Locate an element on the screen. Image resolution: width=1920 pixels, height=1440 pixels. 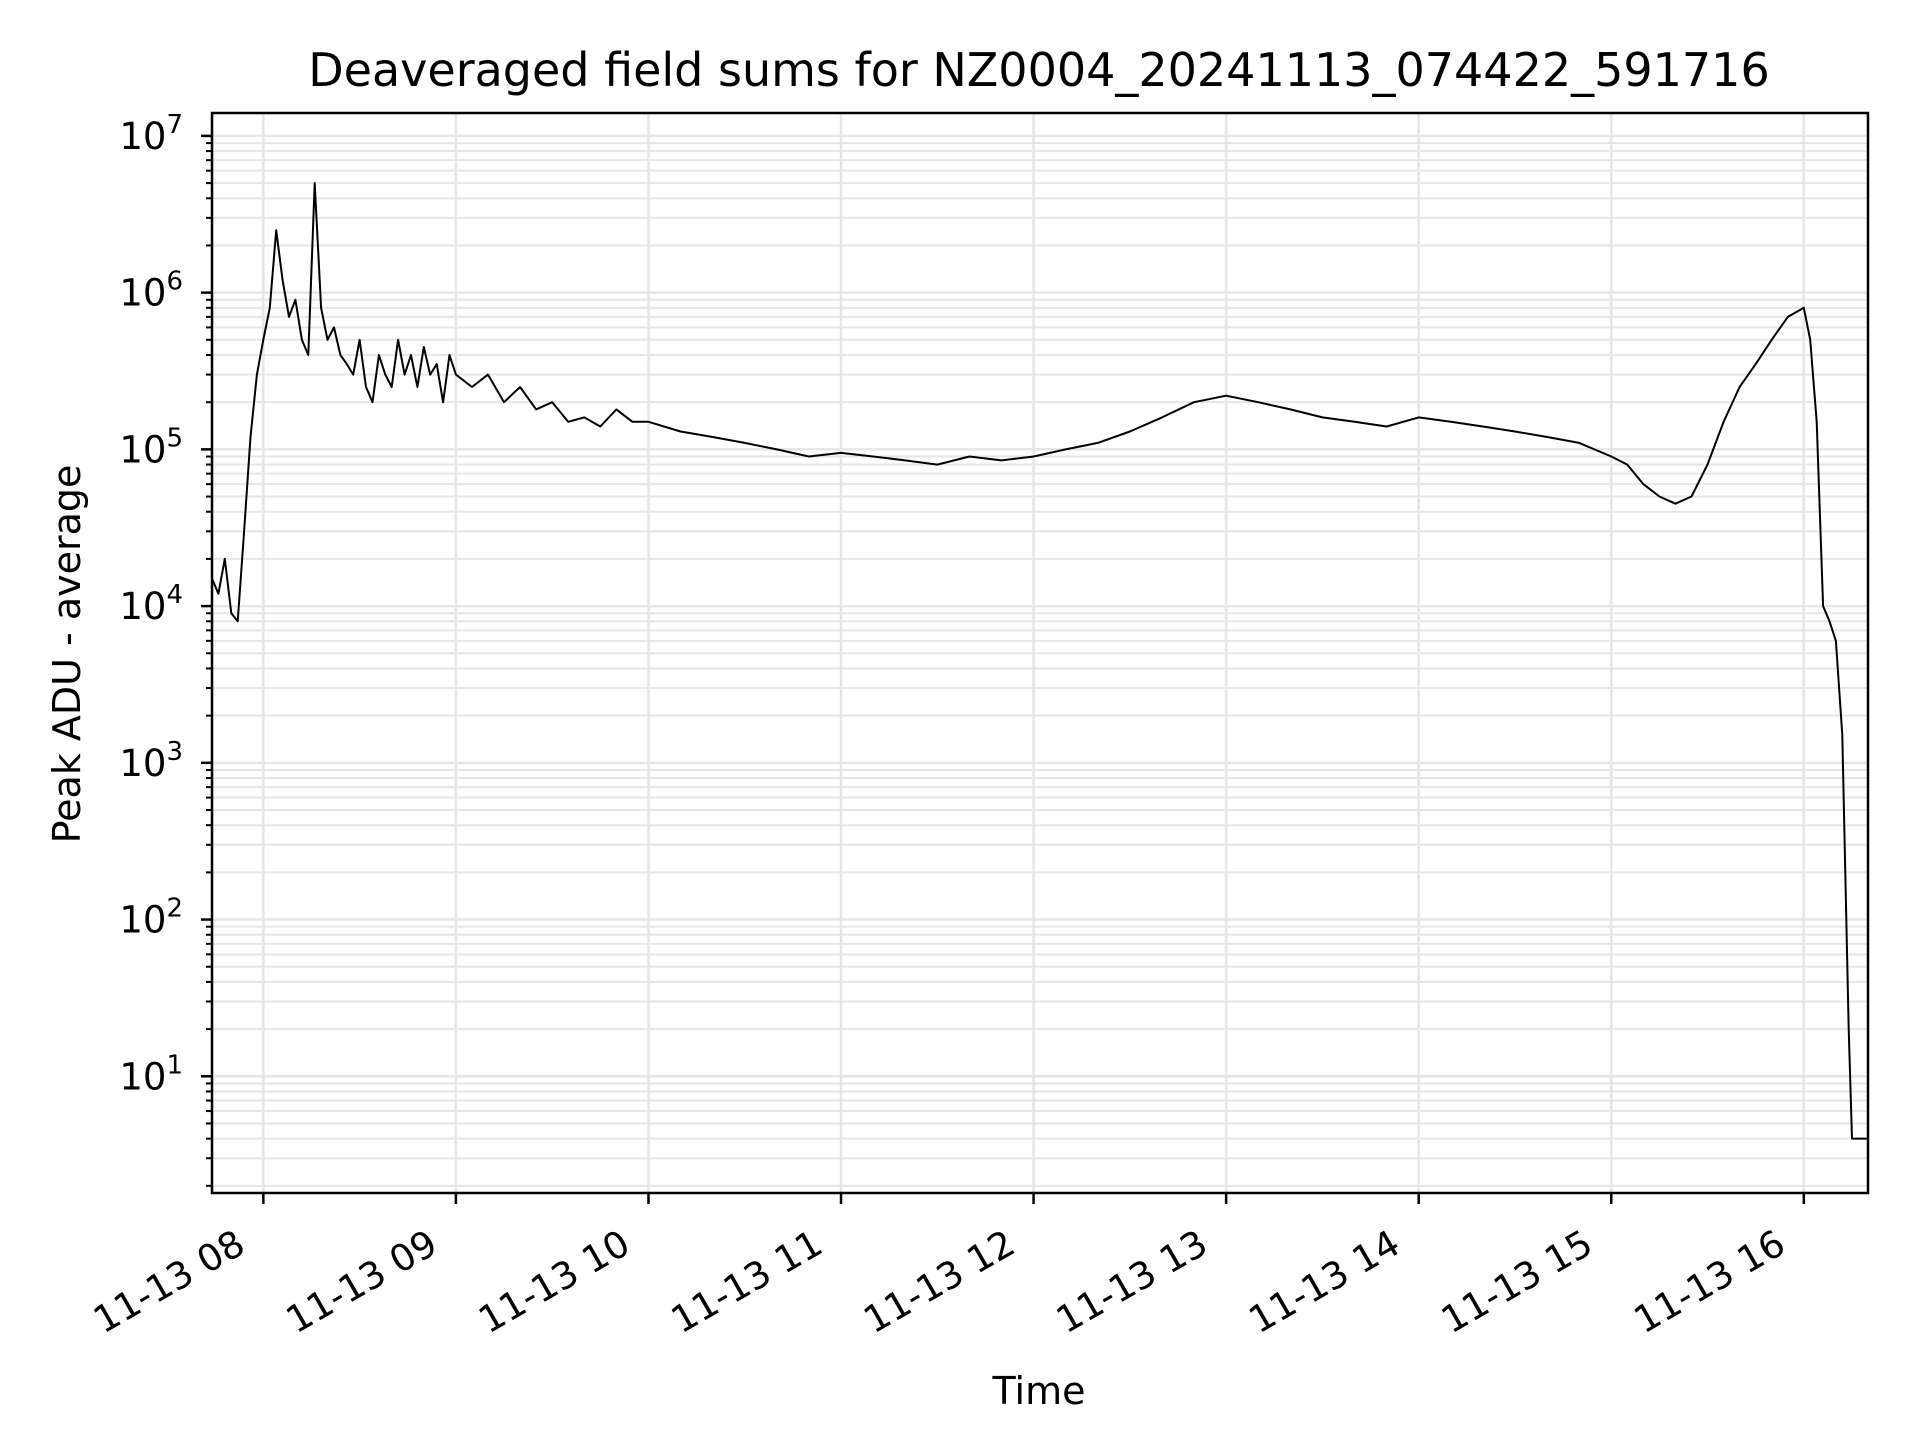
y-tick-label: 101 is located at coordinates (151, 1074).